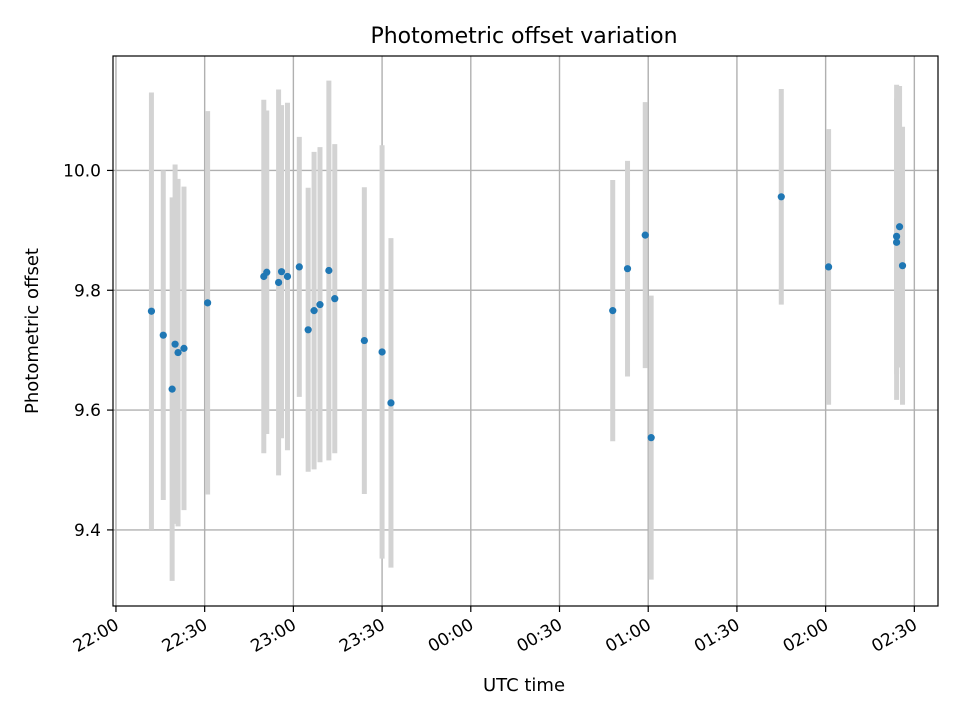  What do you see at coordinates (273, 636) in the screenshot?
I see `x-tick-label: 23:00` at bounding box center [273, 636].